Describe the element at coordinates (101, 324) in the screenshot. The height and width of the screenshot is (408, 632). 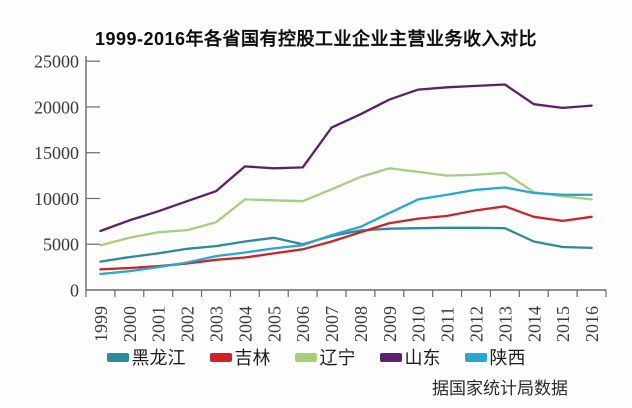
I see `x-tick-label: 1999` at that location.